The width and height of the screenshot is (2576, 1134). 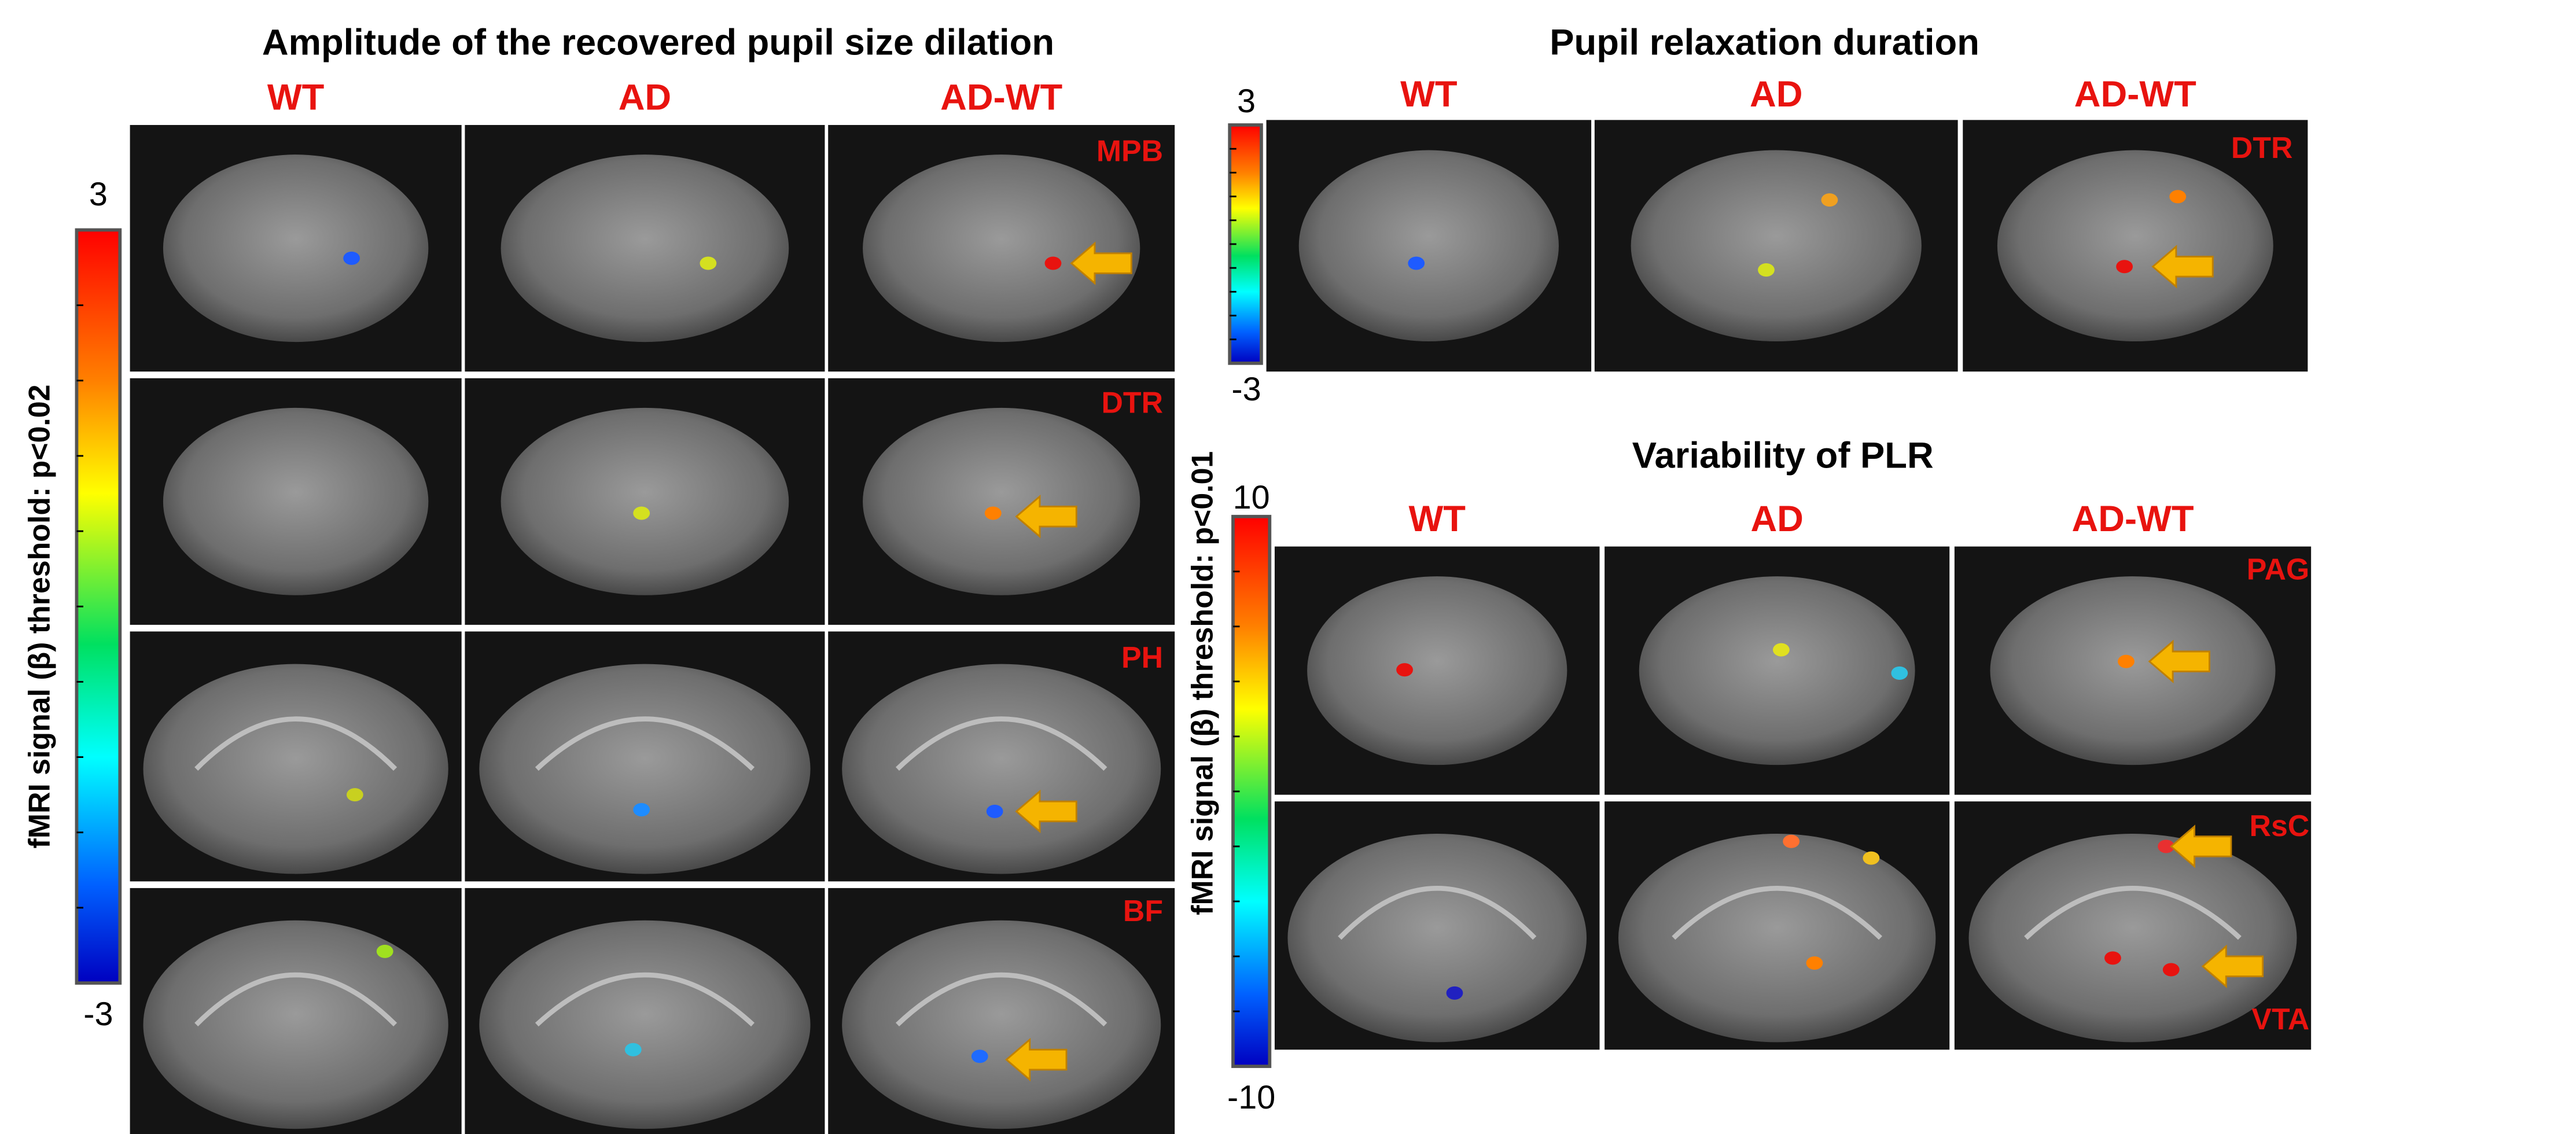 What do you see at coordinates (1129, 151) in the screenshot?
I see `region-label: MPB` at bounding box center [1129, 151].